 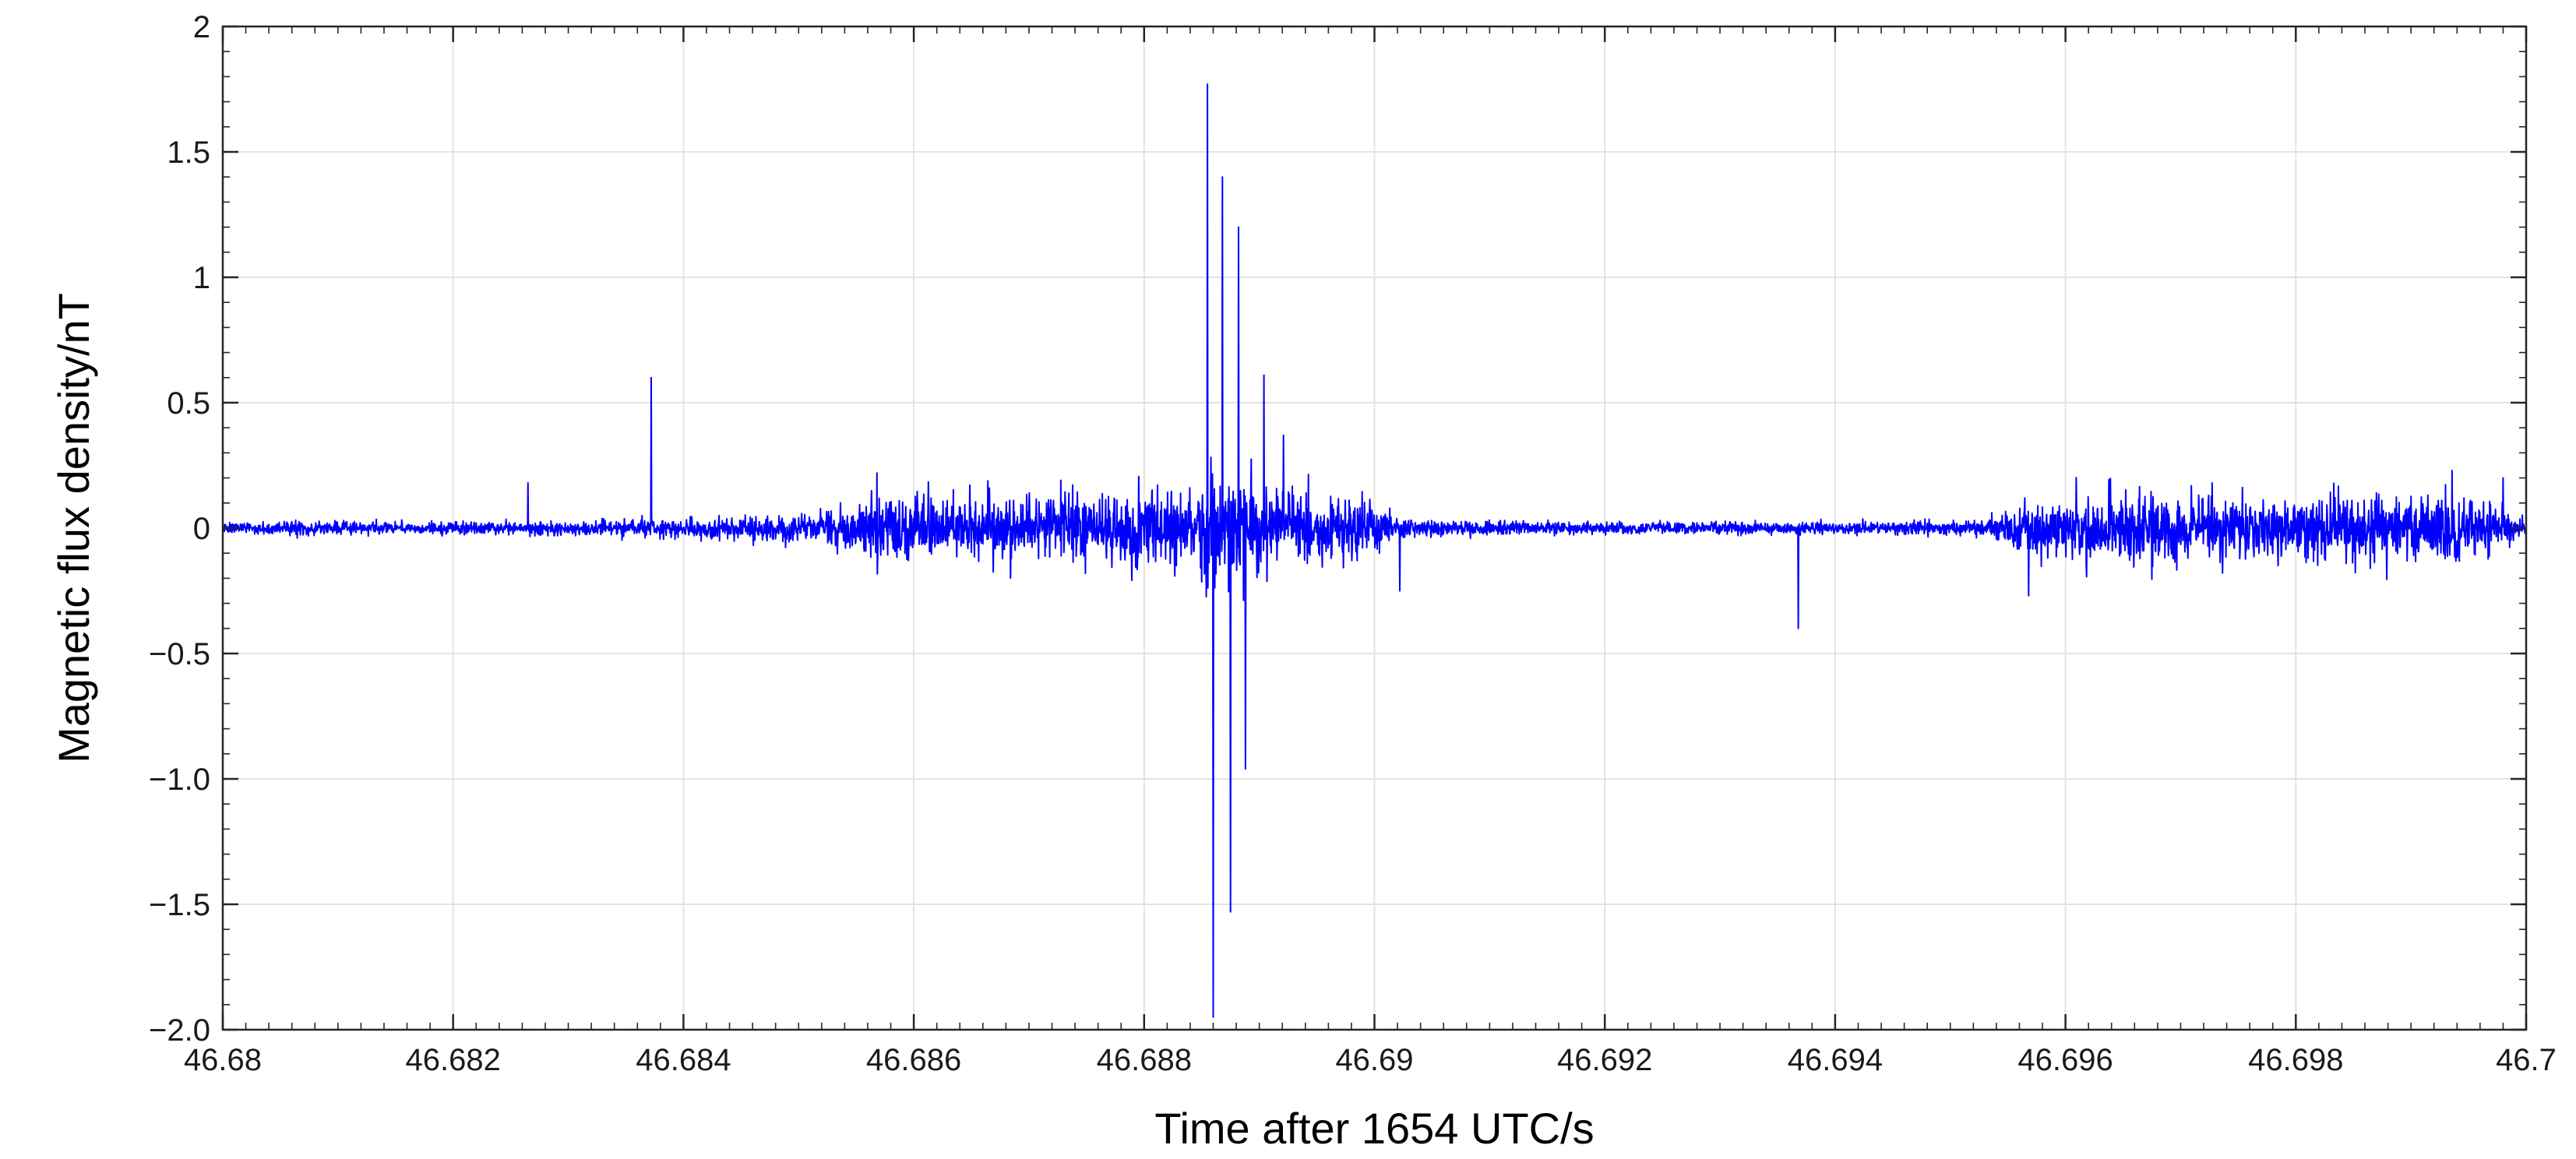 I want to click on x-tick-label: 46.694, so click(x=1836, y=1060).